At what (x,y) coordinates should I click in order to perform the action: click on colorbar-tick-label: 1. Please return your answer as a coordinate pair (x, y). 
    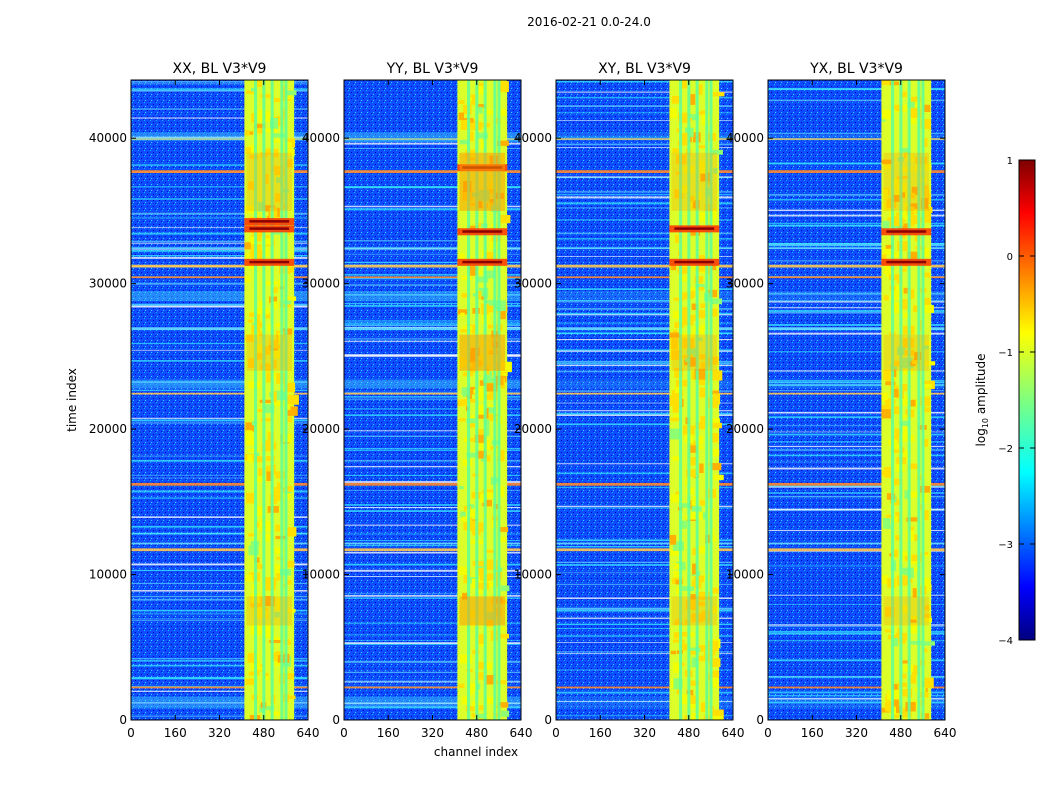
    Looking at the image, I should click on (1010, 161).